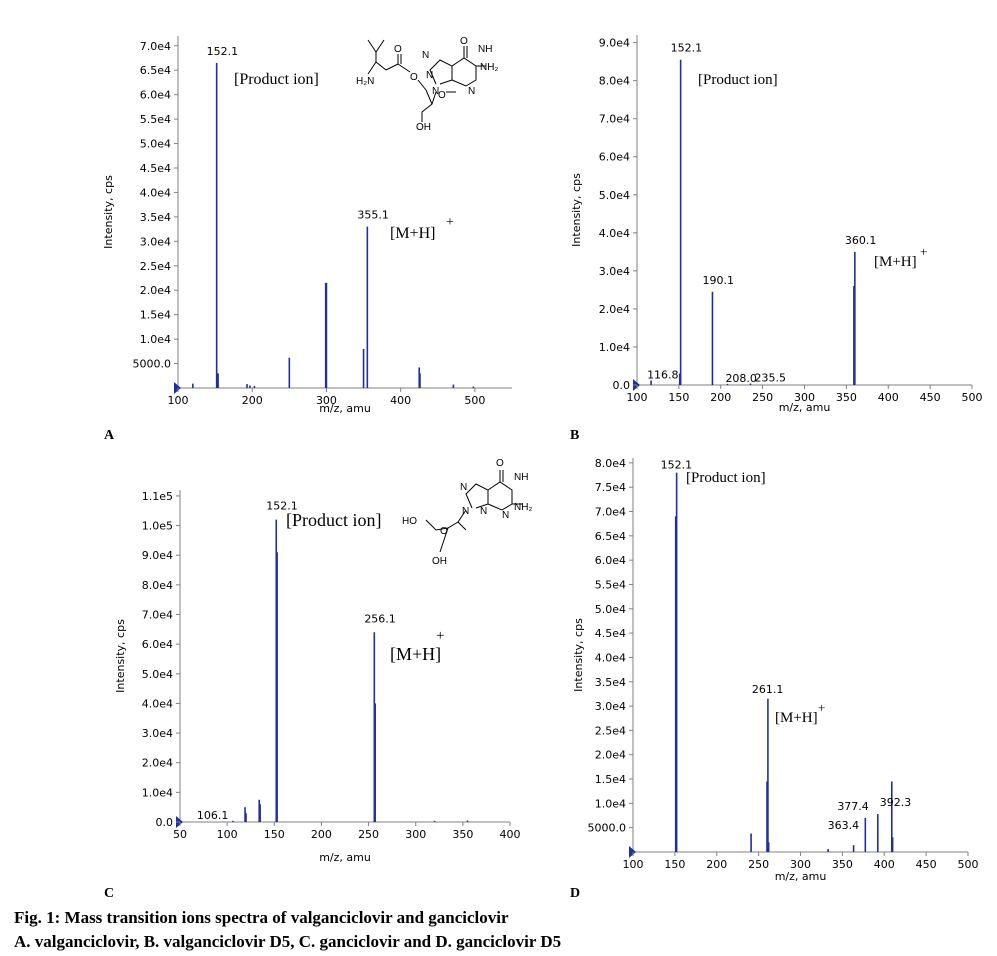 This screenshot has height=956, width=997. Describe the element at coordinates (109, 893) in the screenshot. I see `panel-c-letter: C` at that location.